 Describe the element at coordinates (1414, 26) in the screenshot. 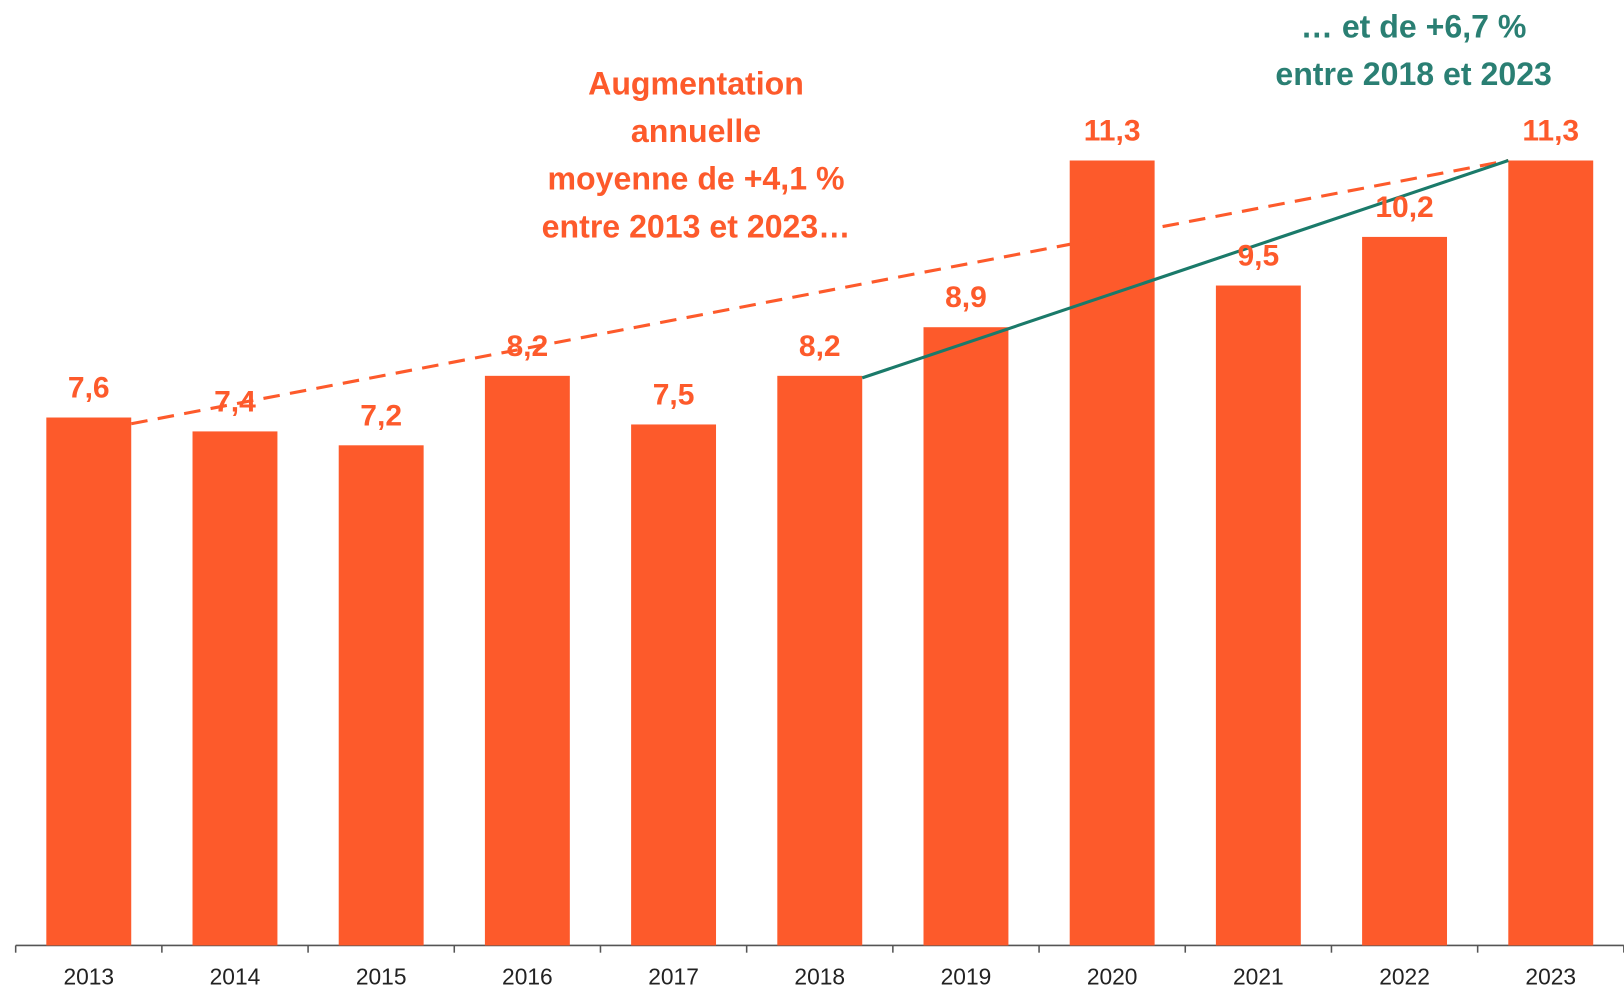

I see `annotation: … et de +6,7 %` at that location.